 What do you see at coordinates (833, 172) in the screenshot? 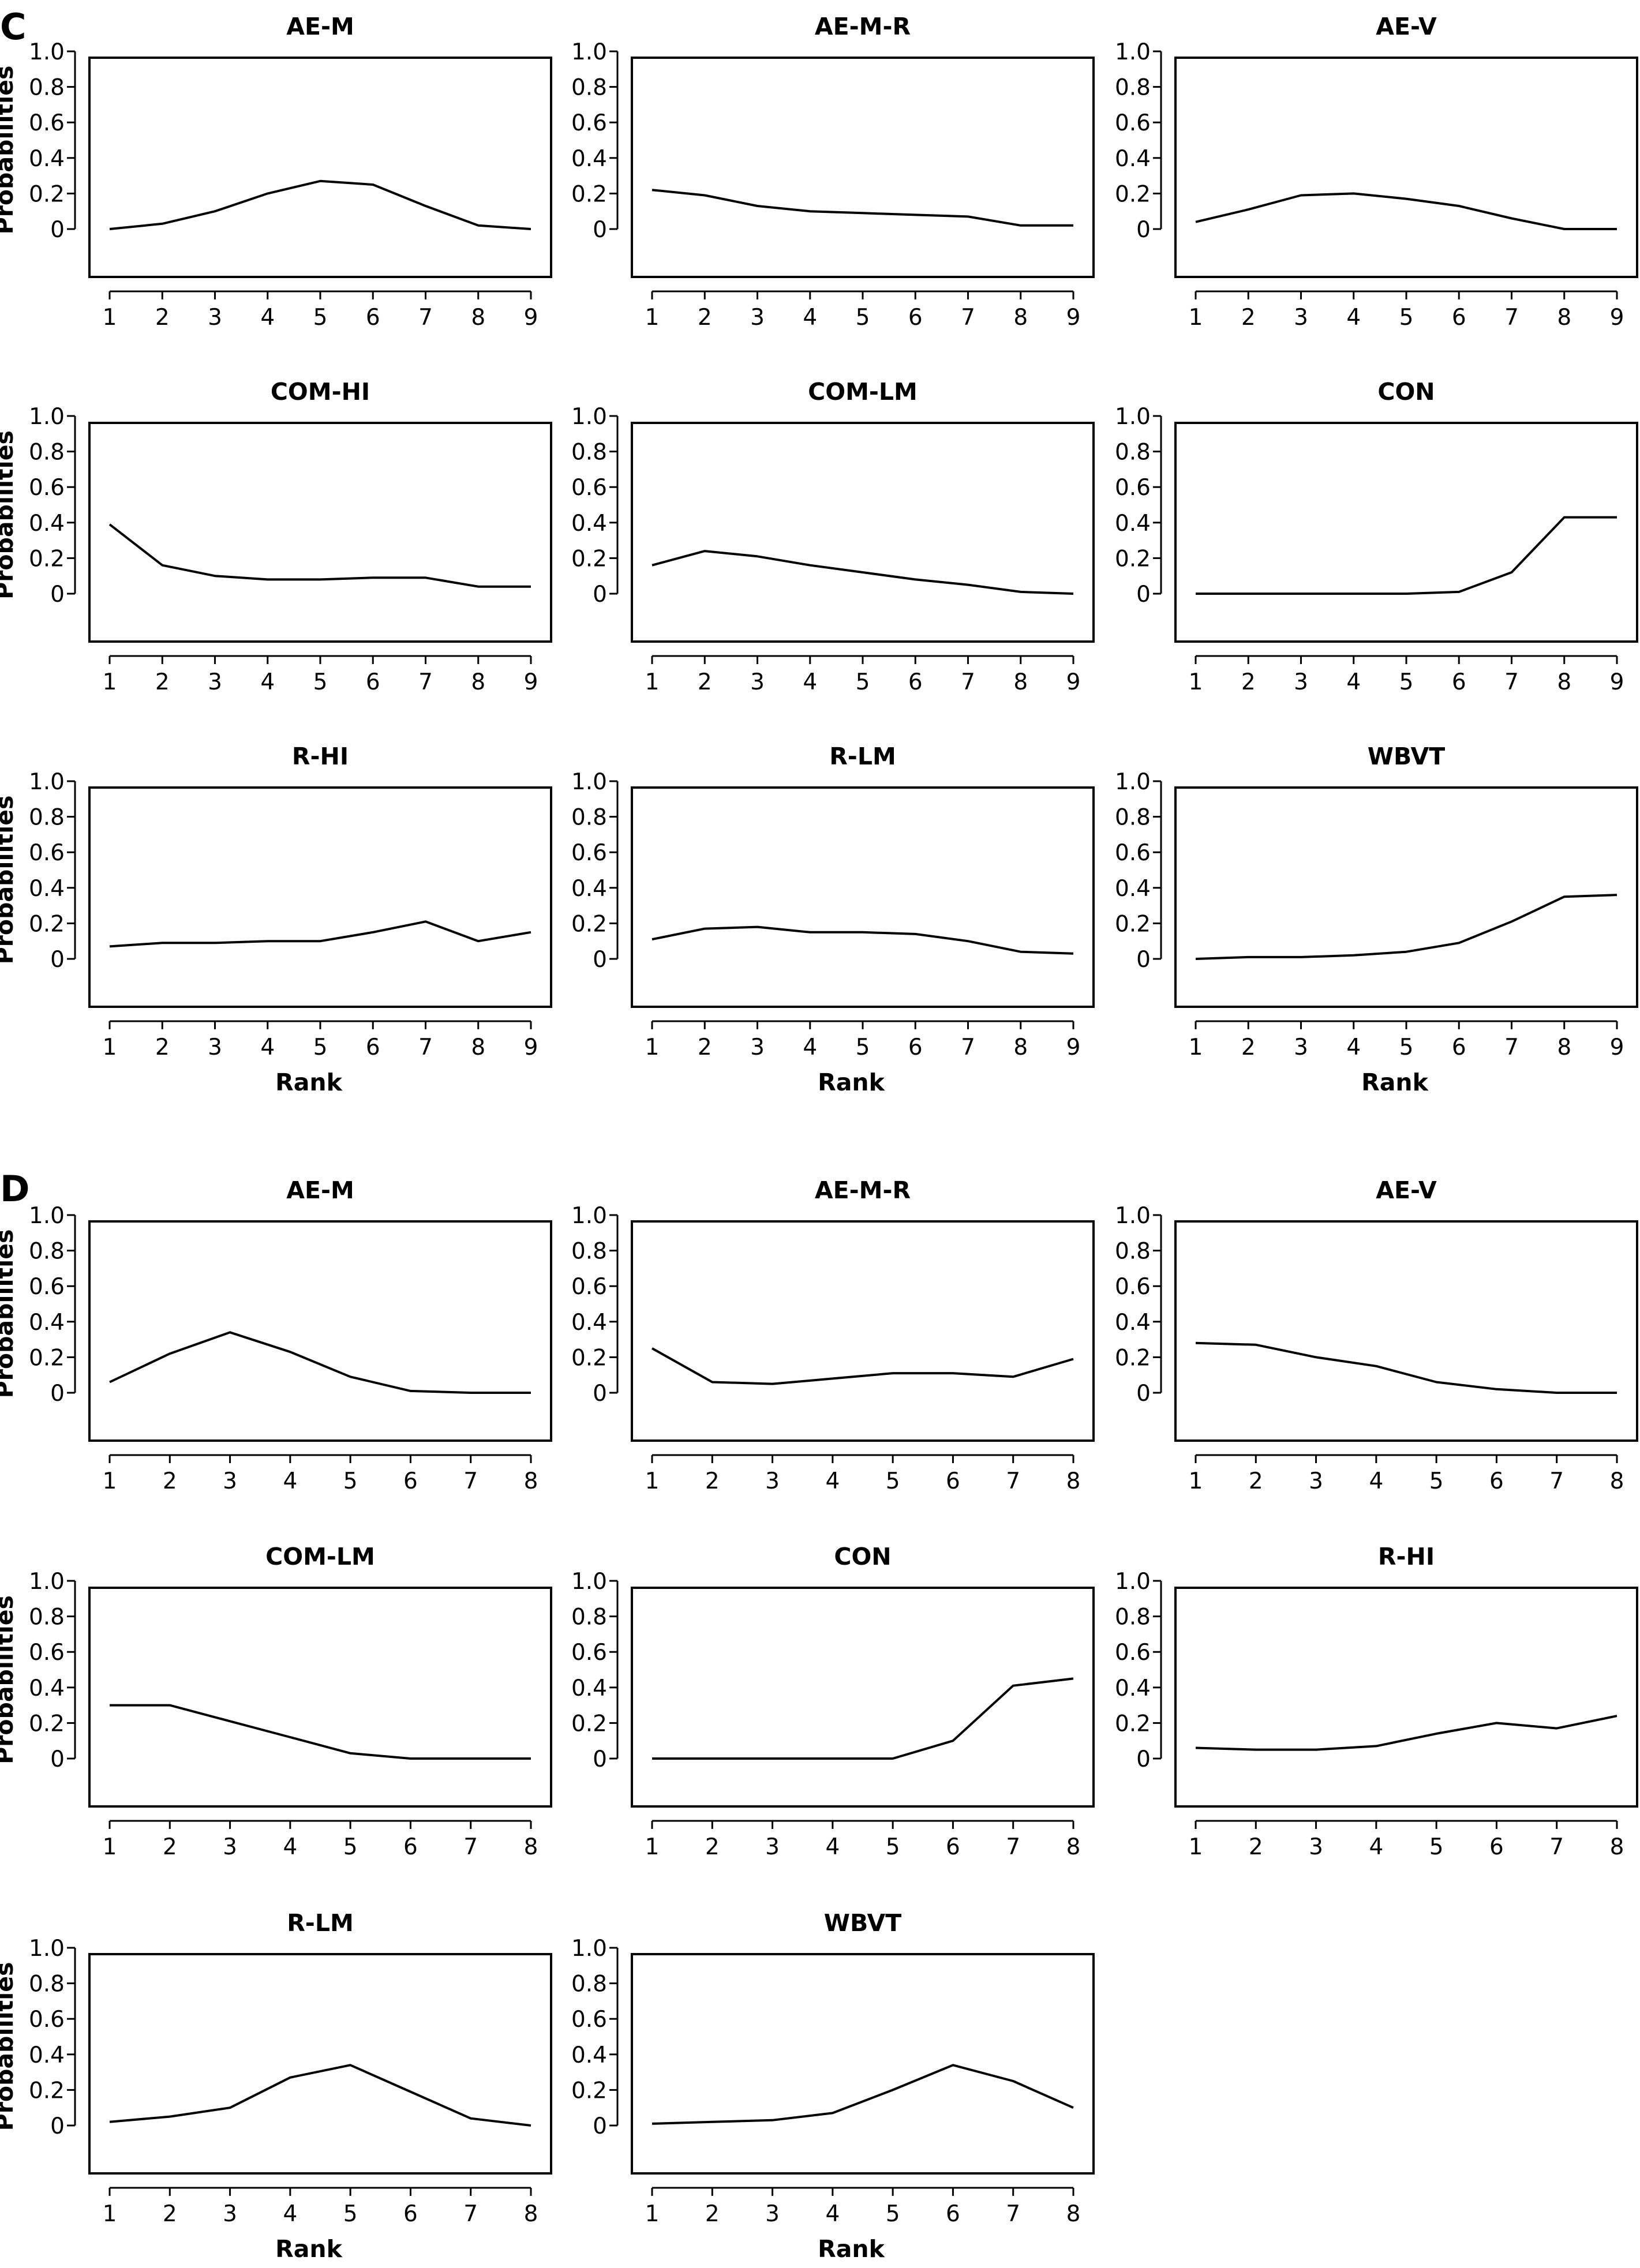
I see `subplot-ae-m-r: AE-M-R 0 0.2 0.4 0.6 0.8 1.0 1 2 3 4 5 6 7 8 9` at bounding box center [833, 172].